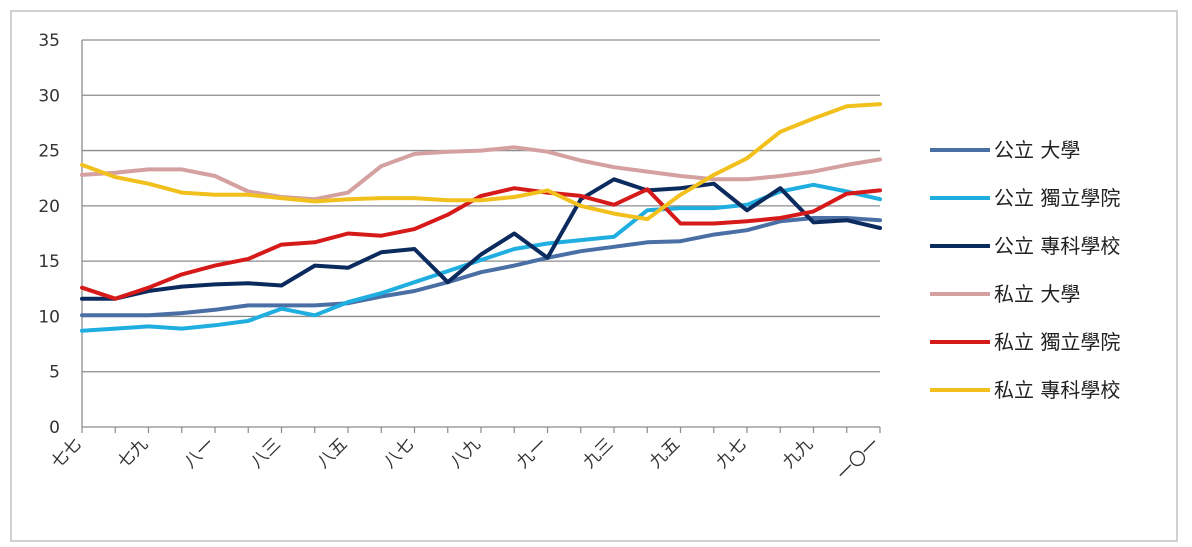 The width and height of the screenshot is (1192, 547). I want to click on legend-label-1: 公立 獨立學院, so click(1057, 198).